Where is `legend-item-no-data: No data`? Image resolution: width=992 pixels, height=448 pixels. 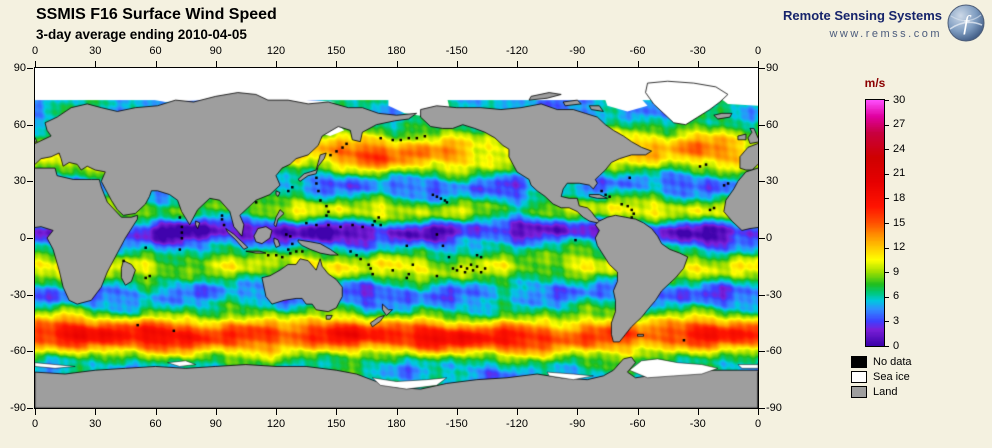 legend-item-no-data: No data is located at coordinates (881, 361).